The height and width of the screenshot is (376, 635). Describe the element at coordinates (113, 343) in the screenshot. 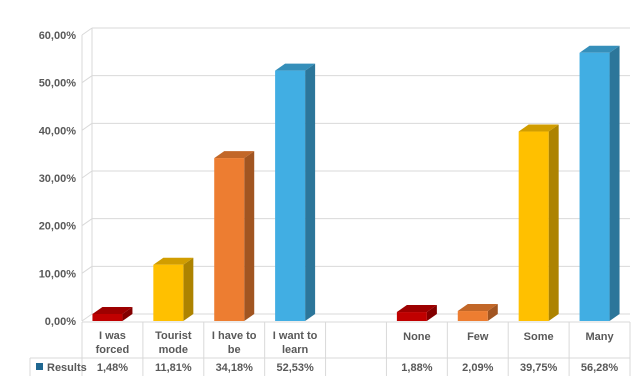

I see `category-label: I was forced` at that location.